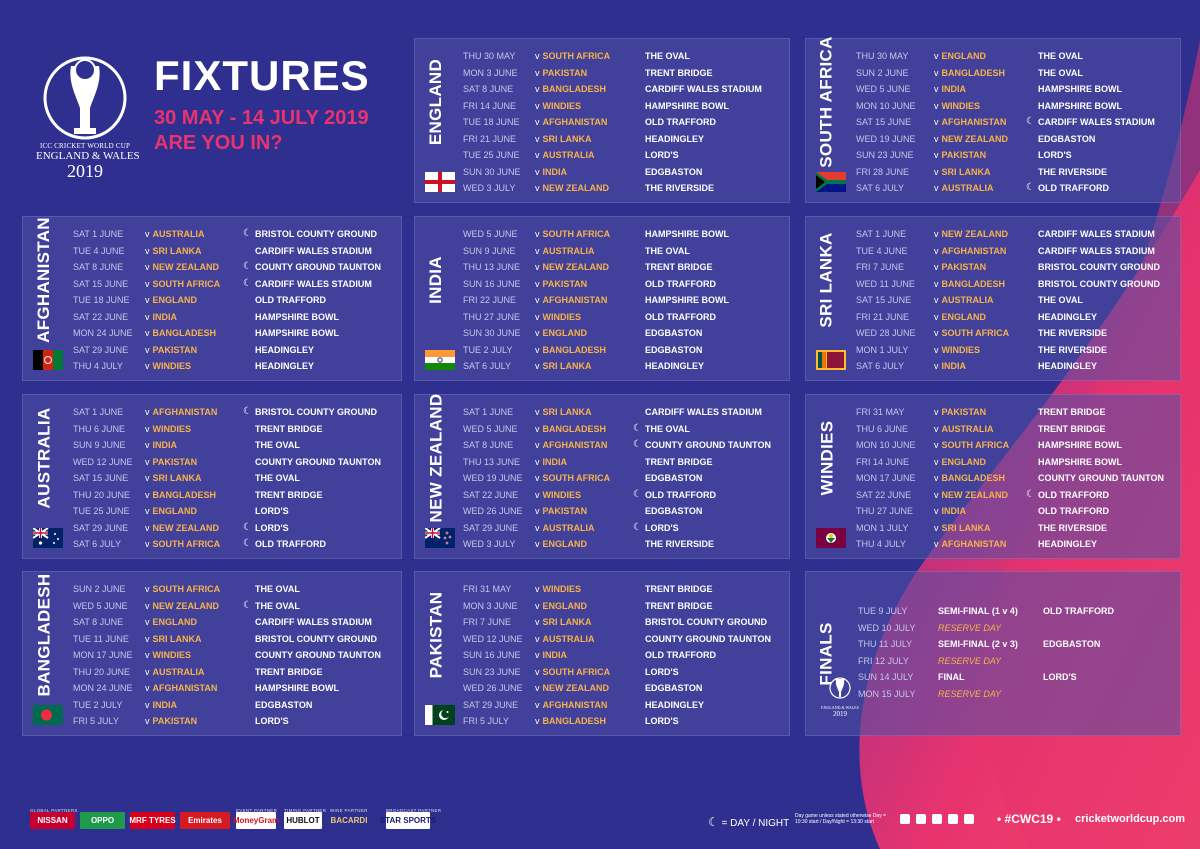 The width and height of the screenshot is (1200, 849). I want to click on fixture-date: FRI 5 JULY, so click(486, 721).